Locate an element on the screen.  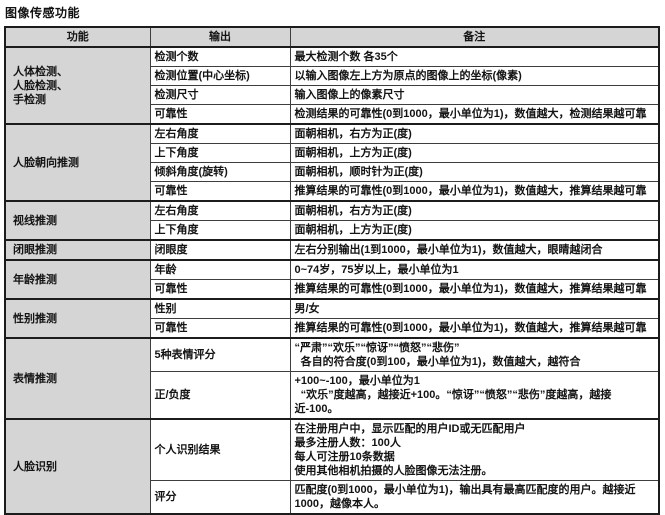
function-cell-gaze: 视线推测 is located at coordinates (77, 220).